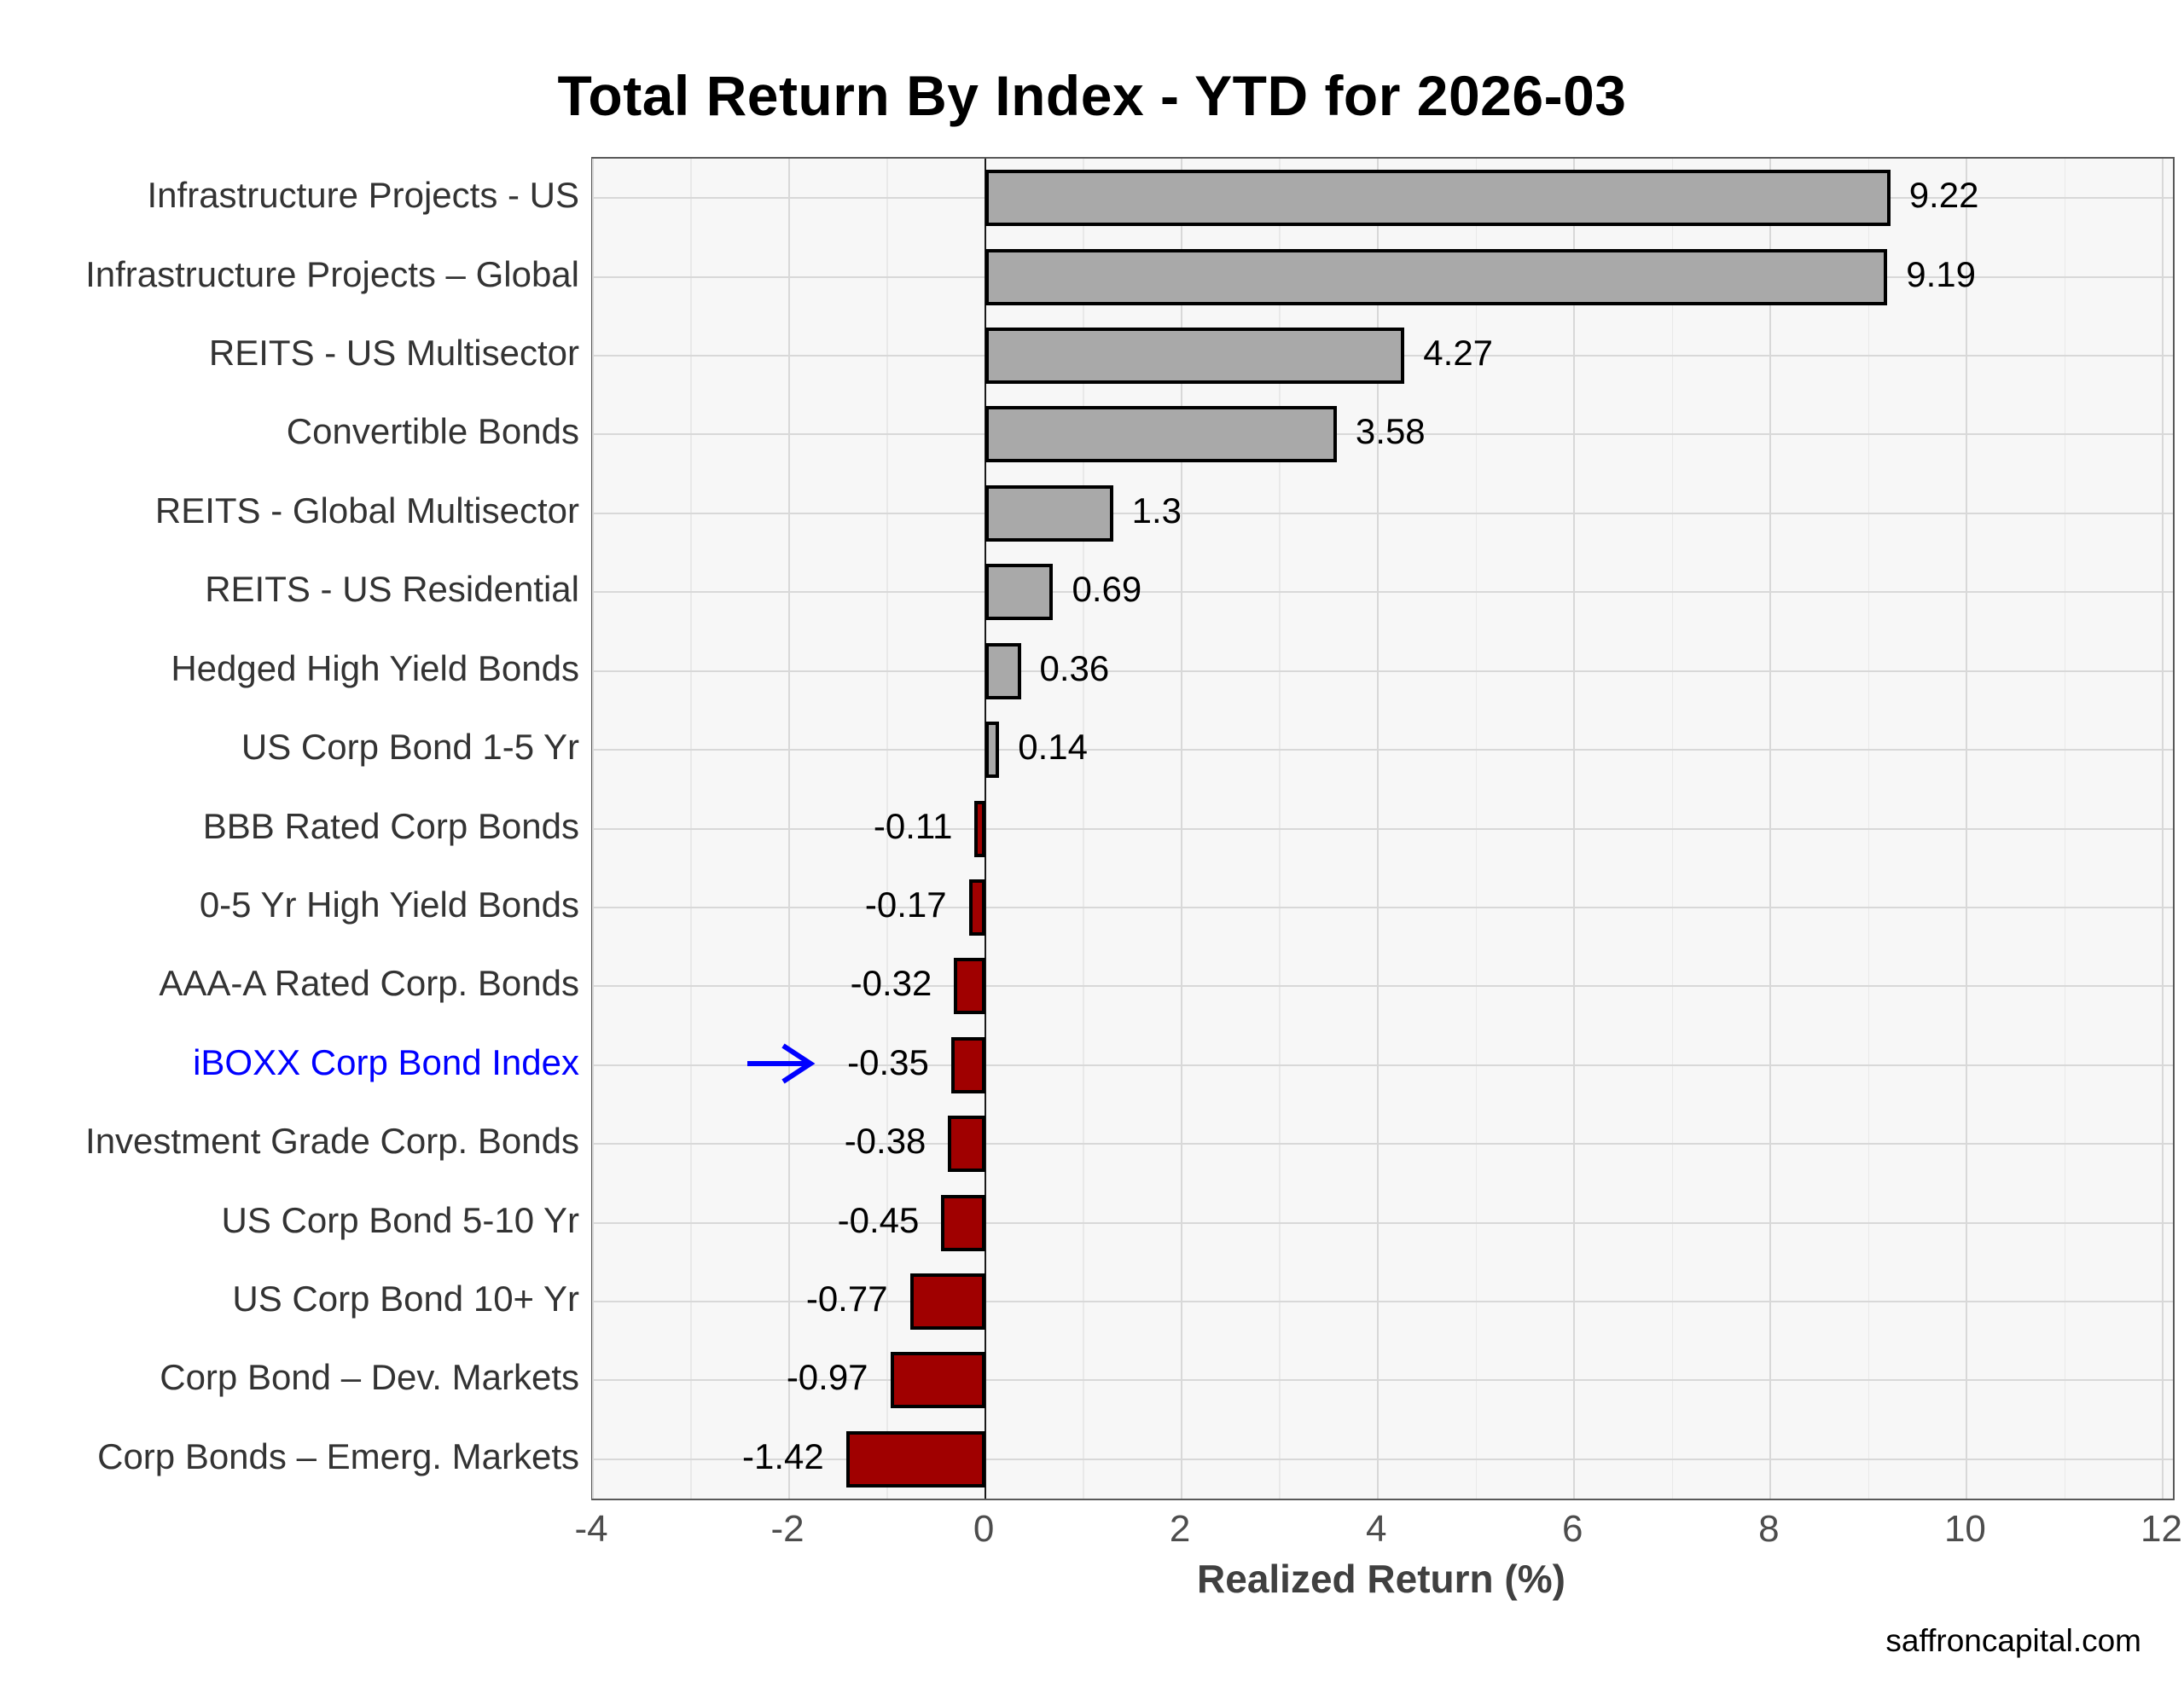 Image resolution: width=2184 pixels, height=1705 pixels. What do you see at coordinates (392, 589) in the screenshot?
I see `category-label: REITS - US Residential` at bounding box center [392, 589].